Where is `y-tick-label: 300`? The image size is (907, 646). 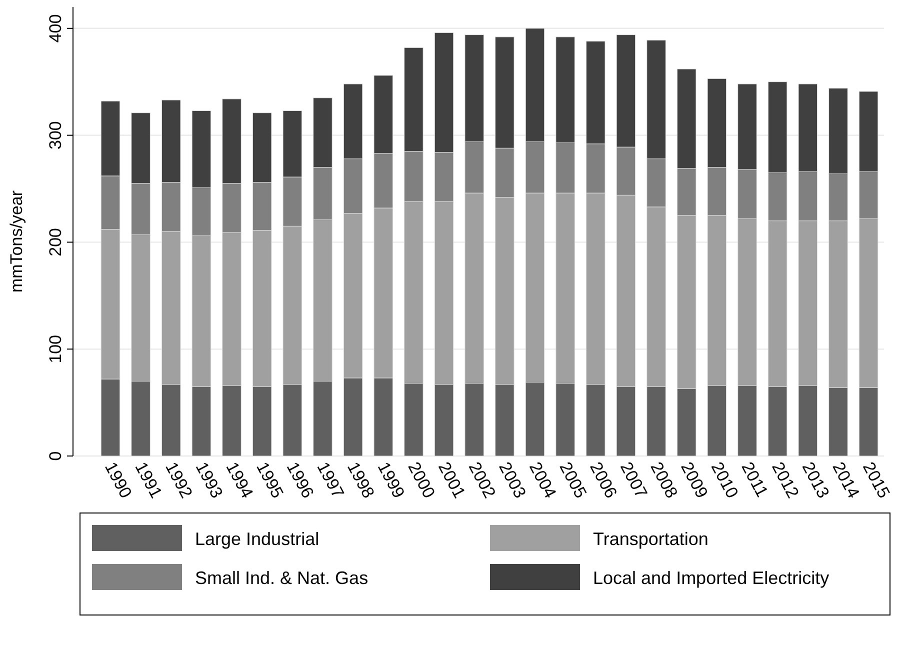 y-tick-label: 300 is located at coordinates (55, 135).